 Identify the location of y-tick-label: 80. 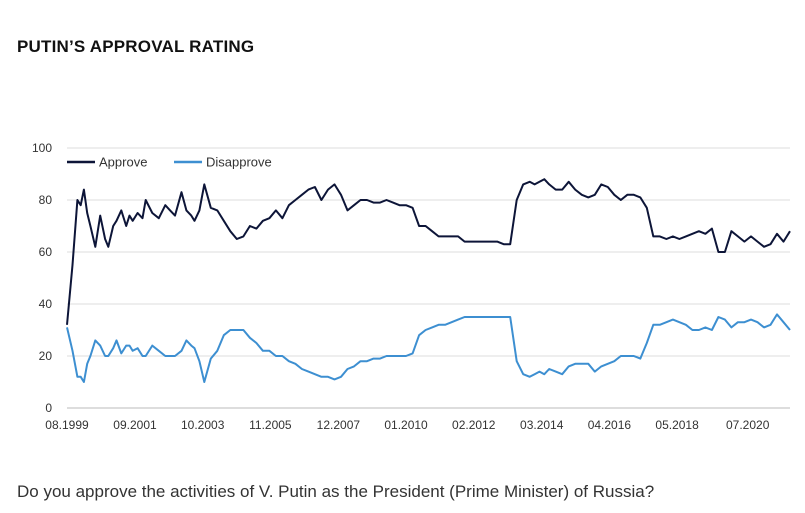
(46, 200).